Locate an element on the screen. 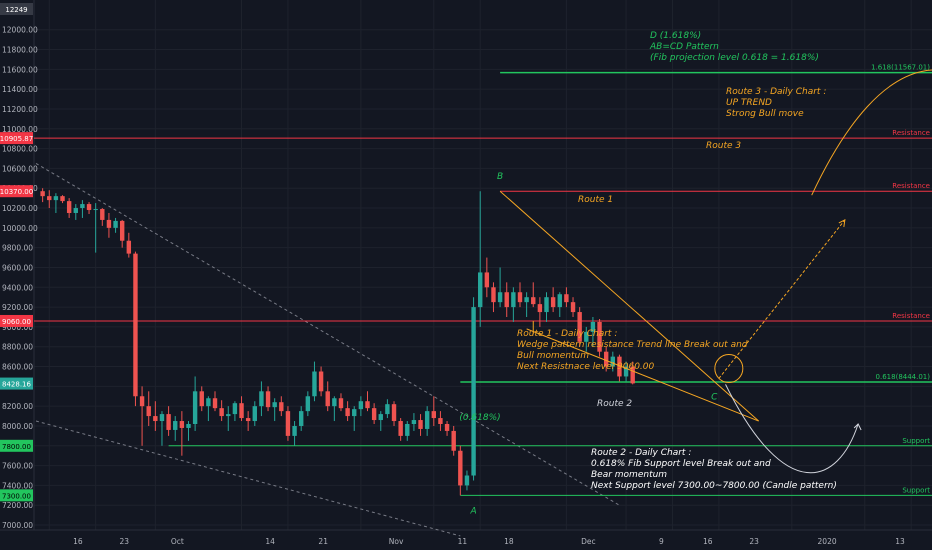 This screenshot has width=932, height=550. wedge-upper-line is located at coordinates (629, 306).